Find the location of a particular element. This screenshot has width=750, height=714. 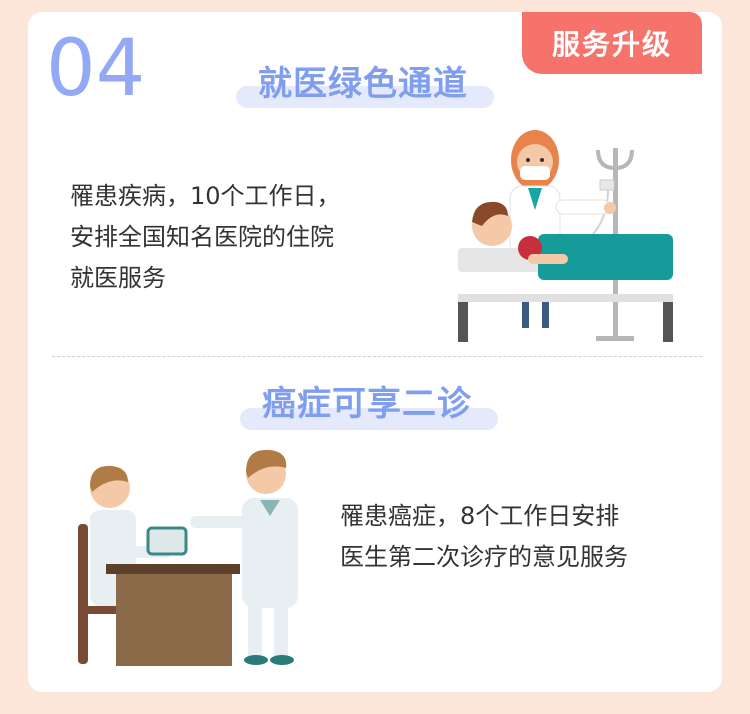

section1-line-1: 罹患疾病，10个工作日， is located at coordinates (205, 196).